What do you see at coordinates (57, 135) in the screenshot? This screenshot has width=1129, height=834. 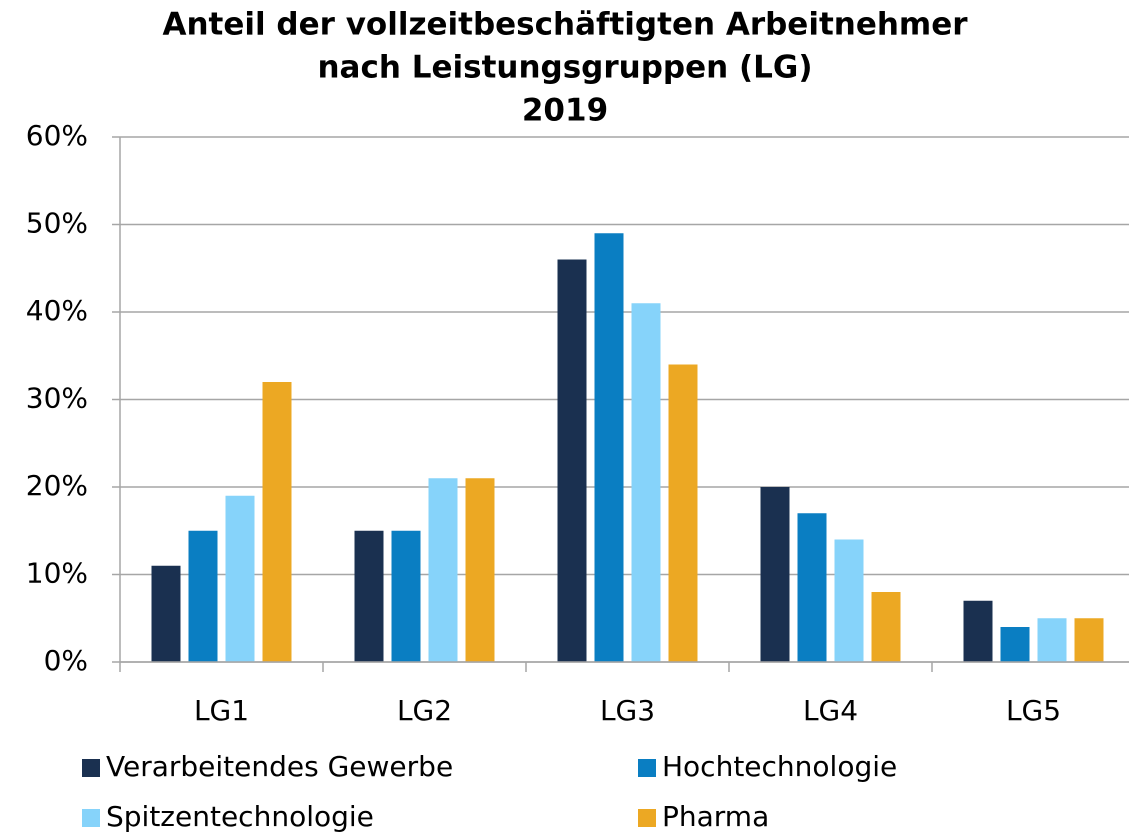 I see `y-tick-label: 60%` at bounding box center [57, 135].